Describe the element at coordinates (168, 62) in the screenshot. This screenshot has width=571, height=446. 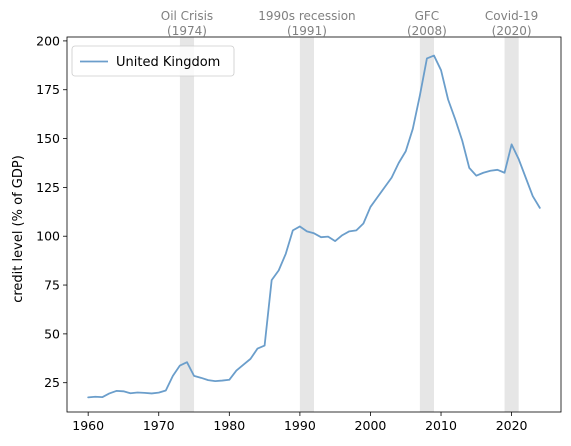
I see `legend-label-united-kingdom: United Kingdom` at that location.